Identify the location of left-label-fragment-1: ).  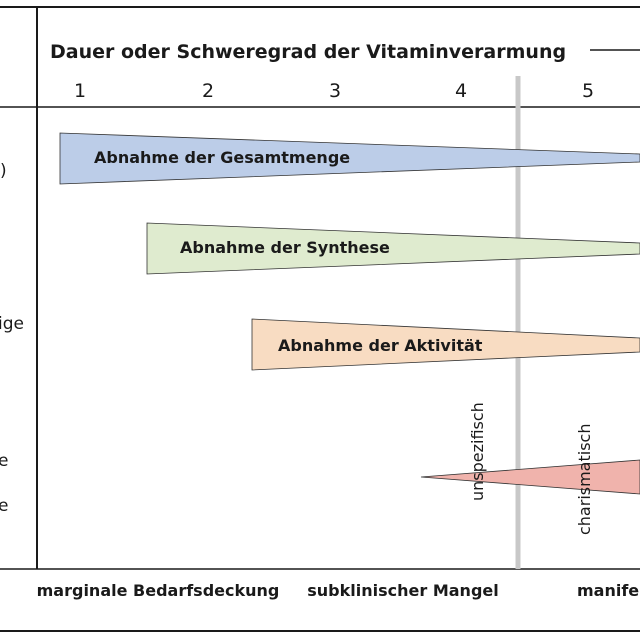
(3, 171).